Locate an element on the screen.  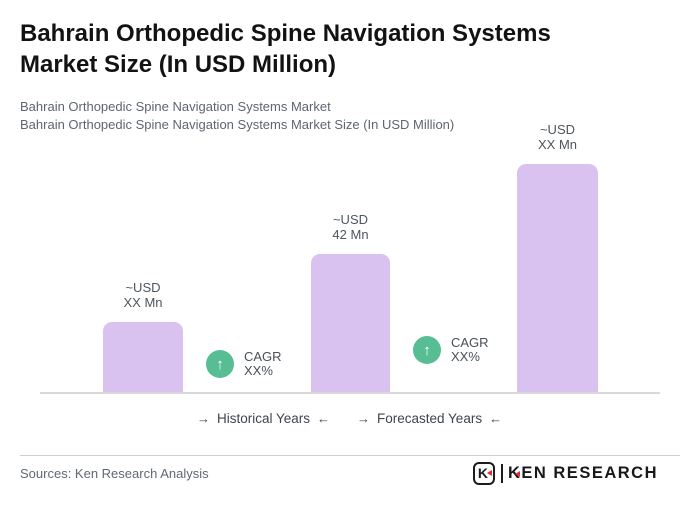
axis-baseline is located at coordinates (350, 393).